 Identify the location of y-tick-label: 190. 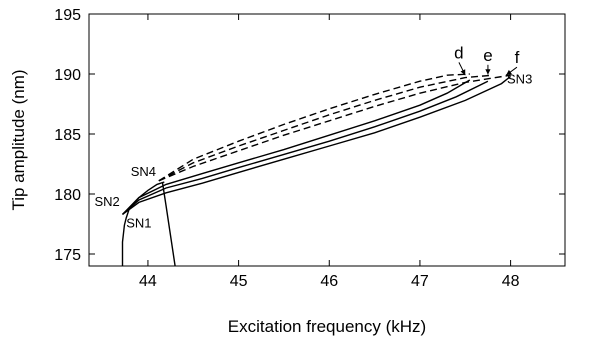
(67, 75).